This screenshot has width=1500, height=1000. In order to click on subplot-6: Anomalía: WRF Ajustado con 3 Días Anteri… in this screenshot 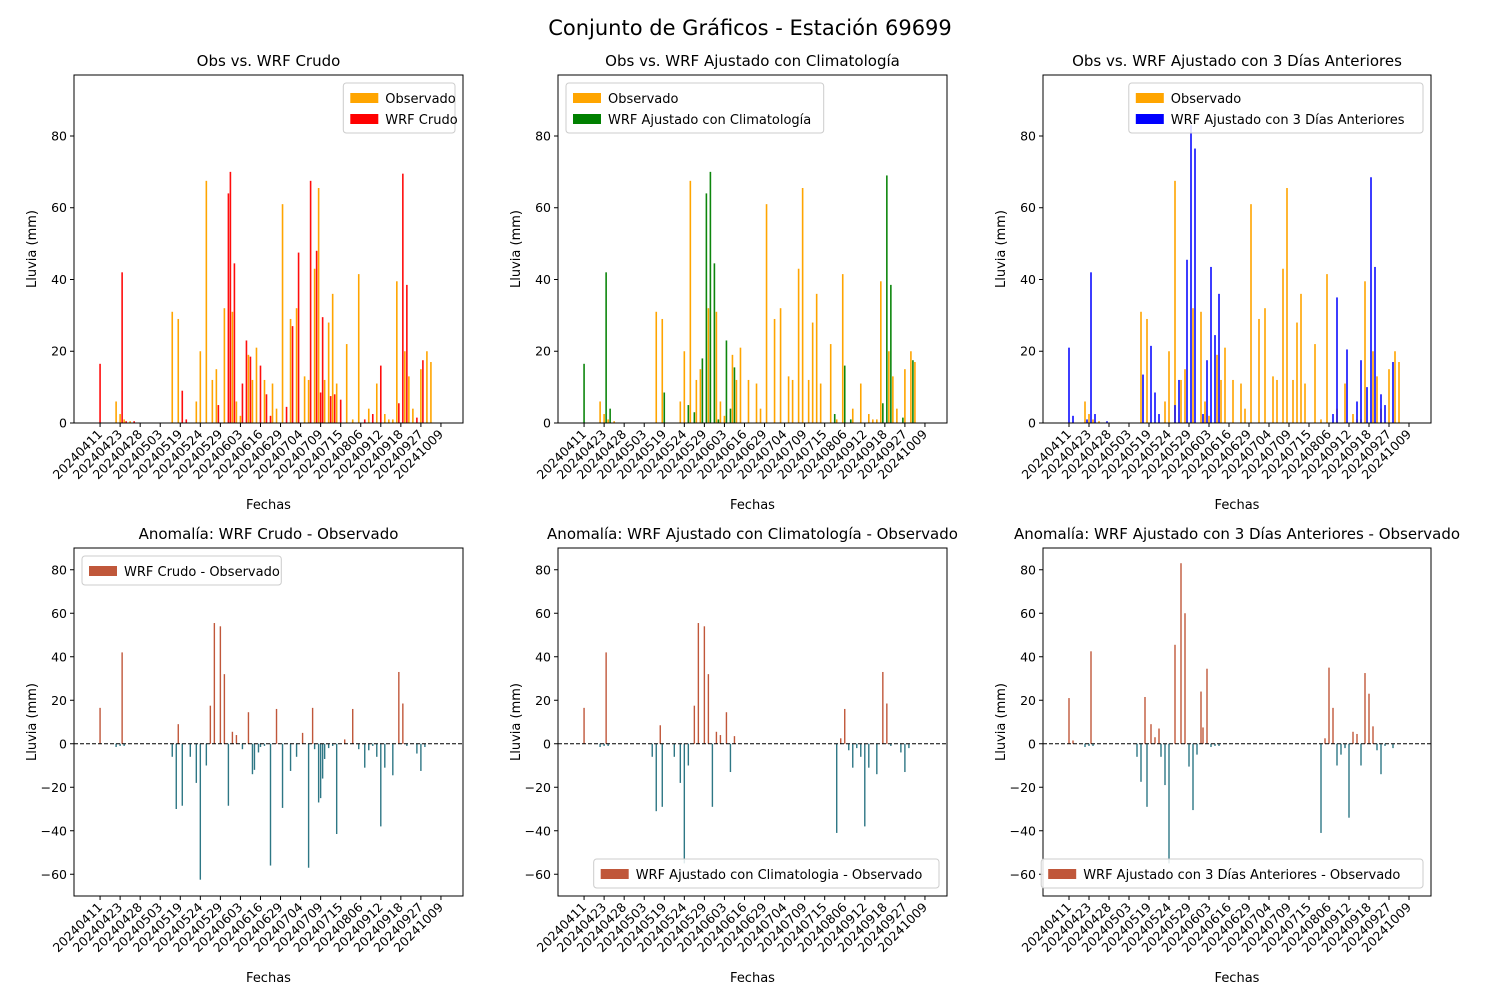, I will do `click(1227, 755)`.